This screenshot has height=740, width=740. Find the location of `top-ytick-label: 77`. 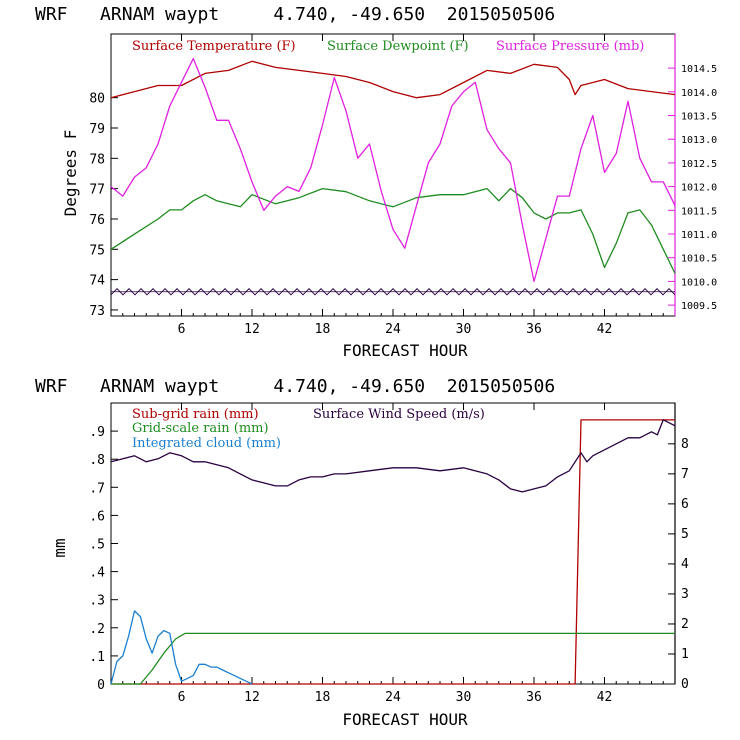

top-ytick-label: 77 is located at coordinates (97, 190).